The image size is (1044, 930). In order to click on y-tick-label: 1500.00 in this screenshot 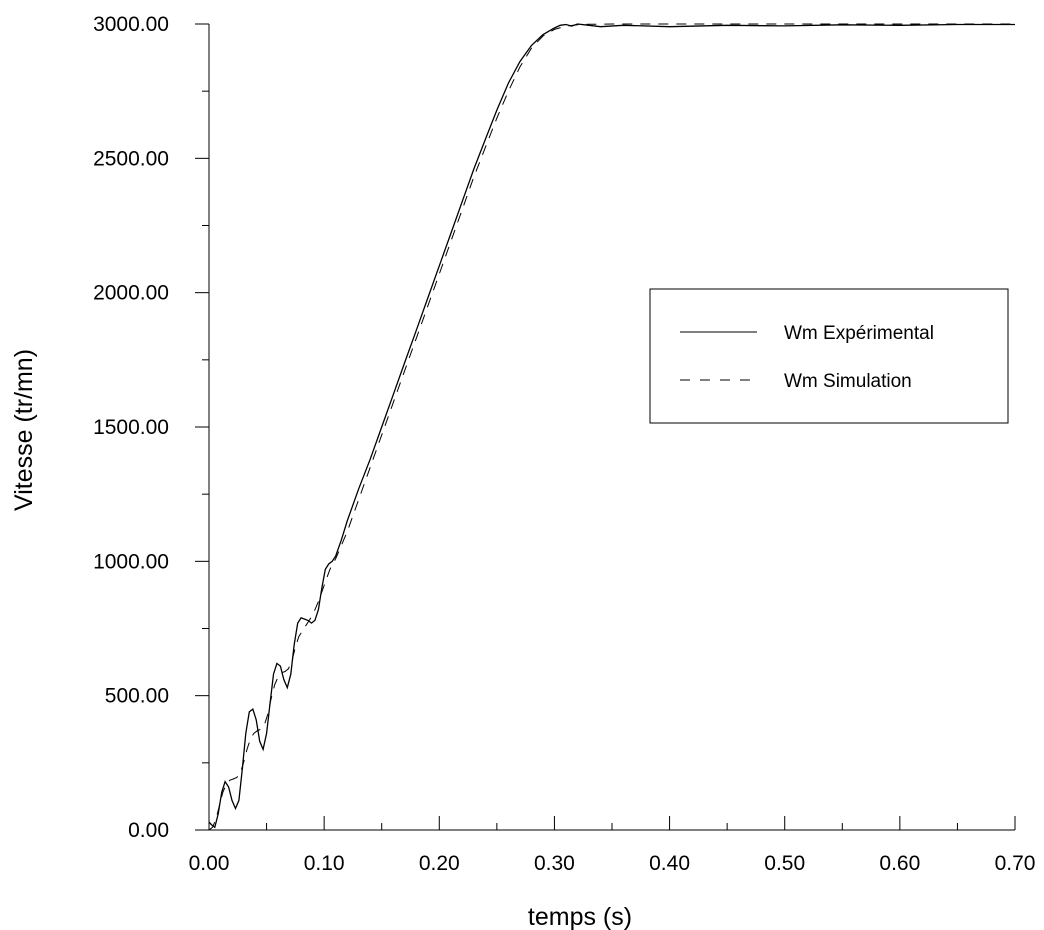, I will do `click(131, 427)`.